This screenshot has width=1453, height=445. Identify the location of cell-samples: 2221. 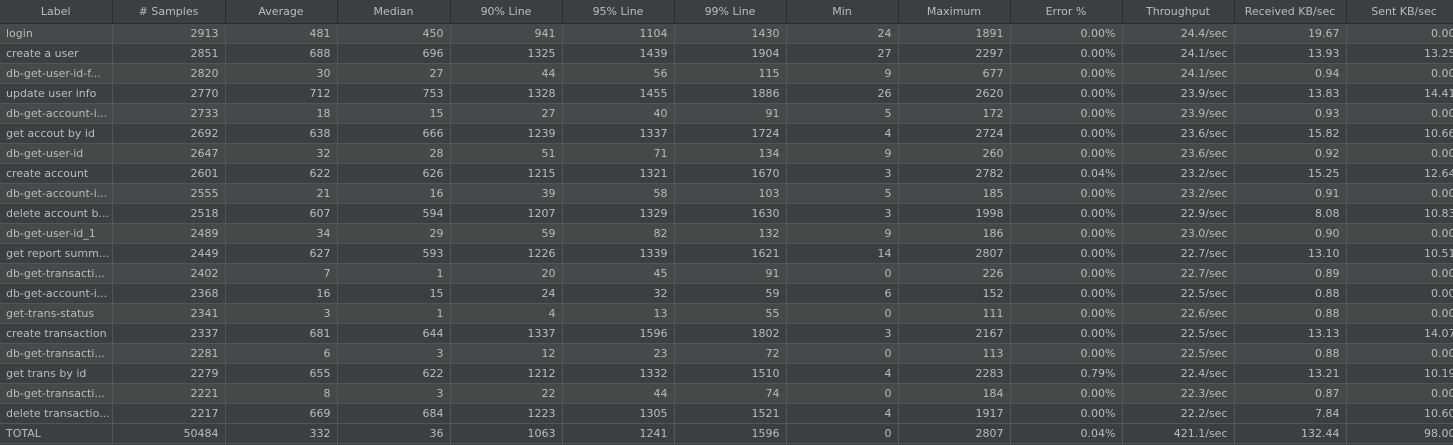
(169, 393).